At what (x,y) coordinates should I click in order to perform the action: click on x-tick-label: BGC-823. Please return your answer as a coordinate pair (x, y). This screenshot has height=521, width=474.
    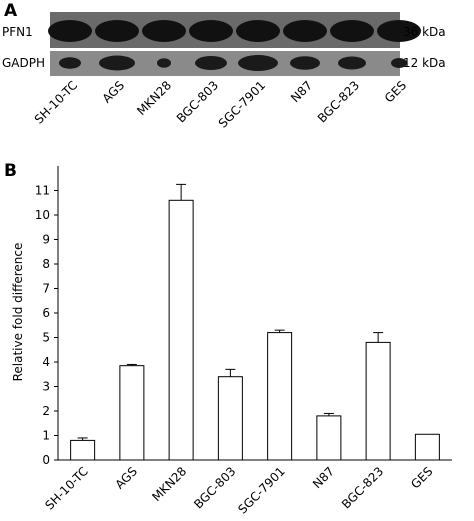
    Looking at the image, I should click on (362, 487).